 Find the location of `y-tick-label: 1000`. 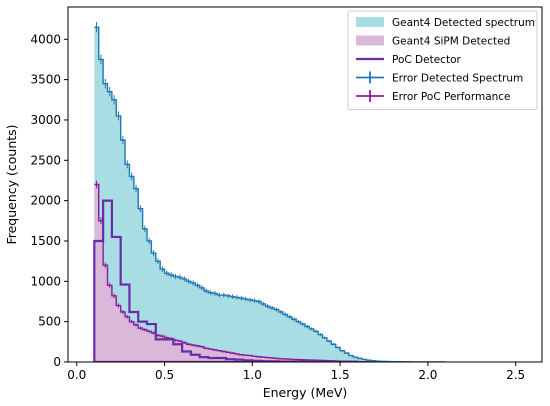

y-tick-label: 1000 is located at coordinates (45, 281).